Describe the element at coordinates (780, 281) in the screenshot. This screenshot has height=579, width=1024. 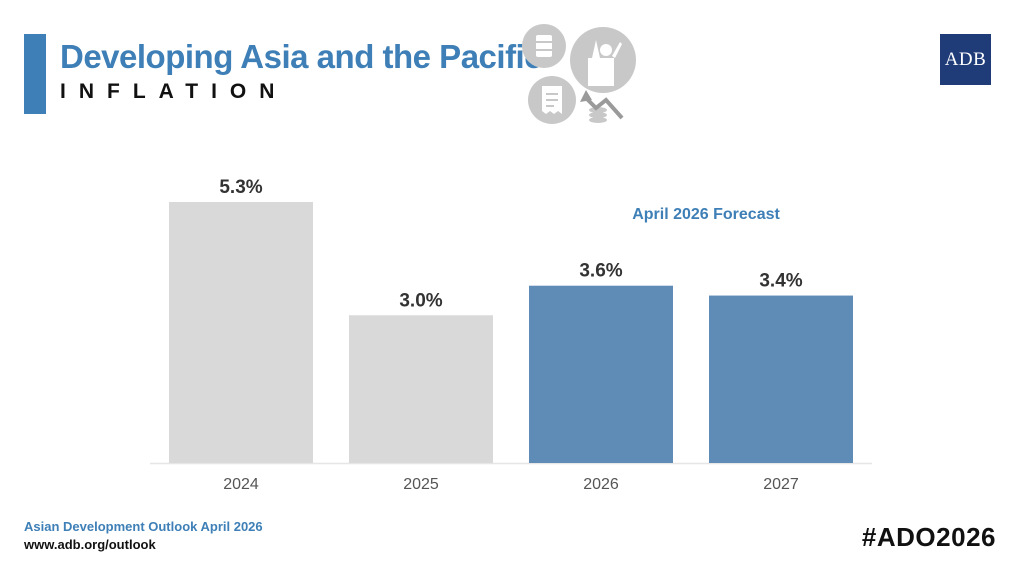
I see `value-label-2027: 3.4%` at that location.